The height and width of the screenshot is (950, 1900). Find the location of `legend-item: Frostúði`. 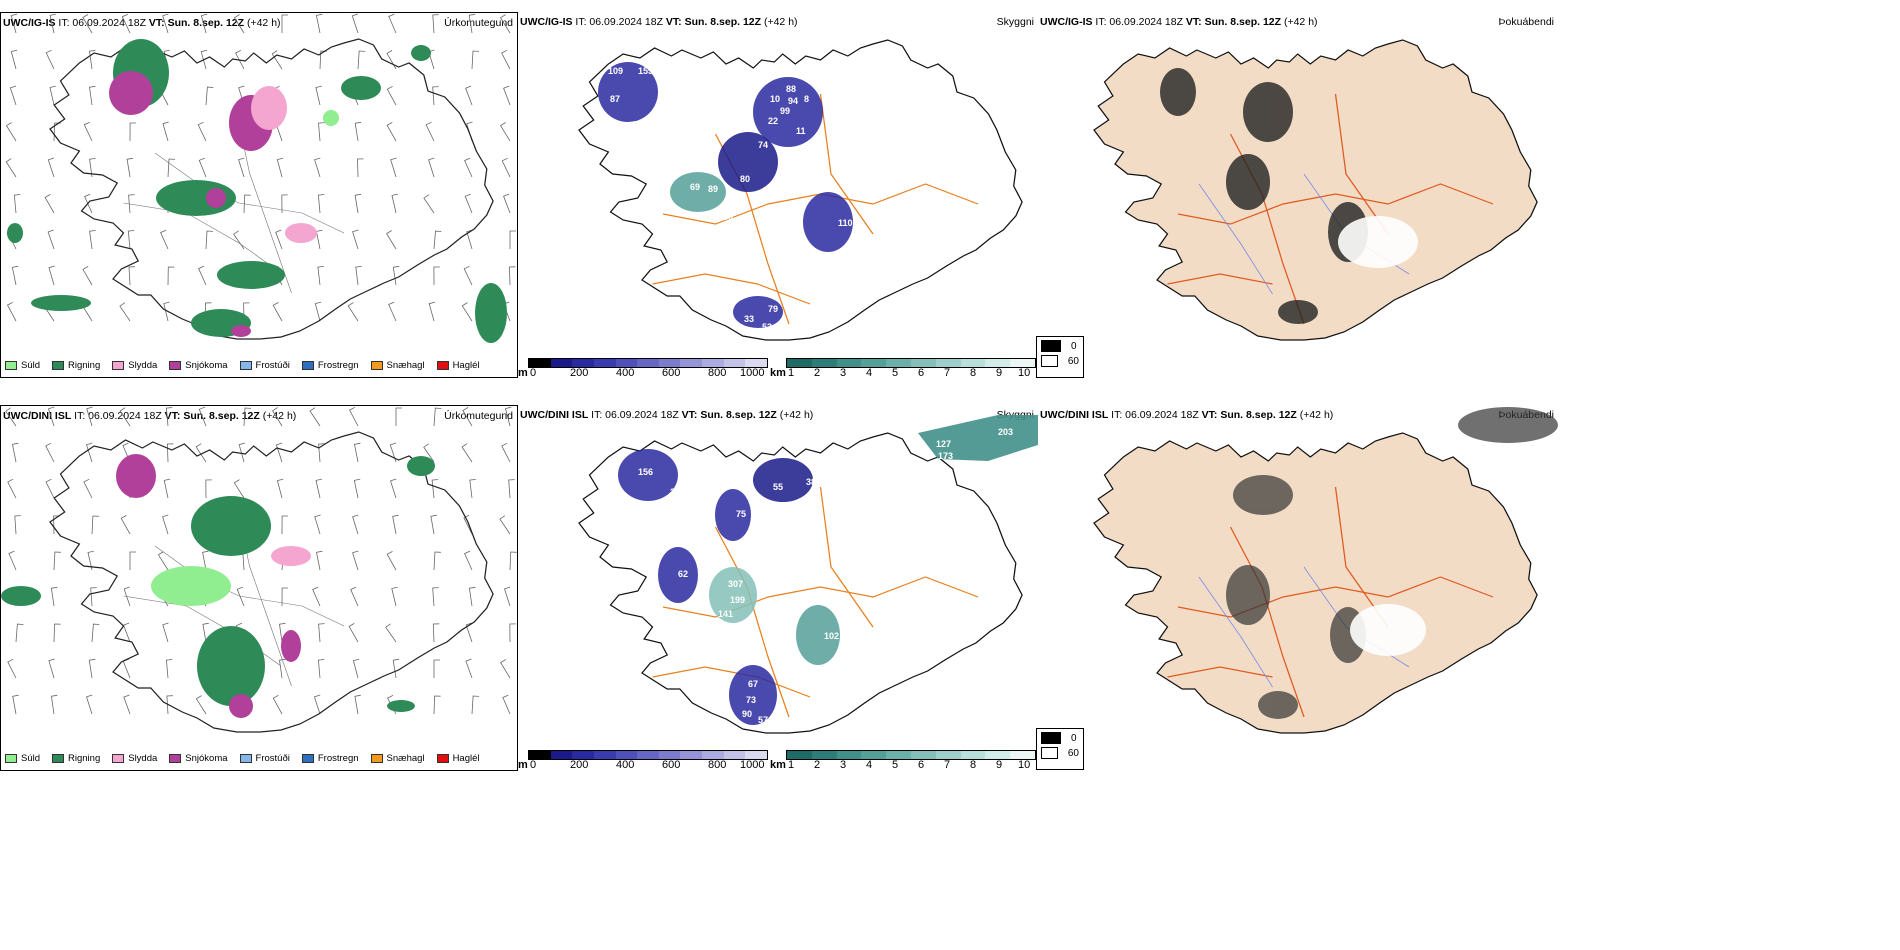

legend-item: Frostúði is located at coordinates (264, 365).